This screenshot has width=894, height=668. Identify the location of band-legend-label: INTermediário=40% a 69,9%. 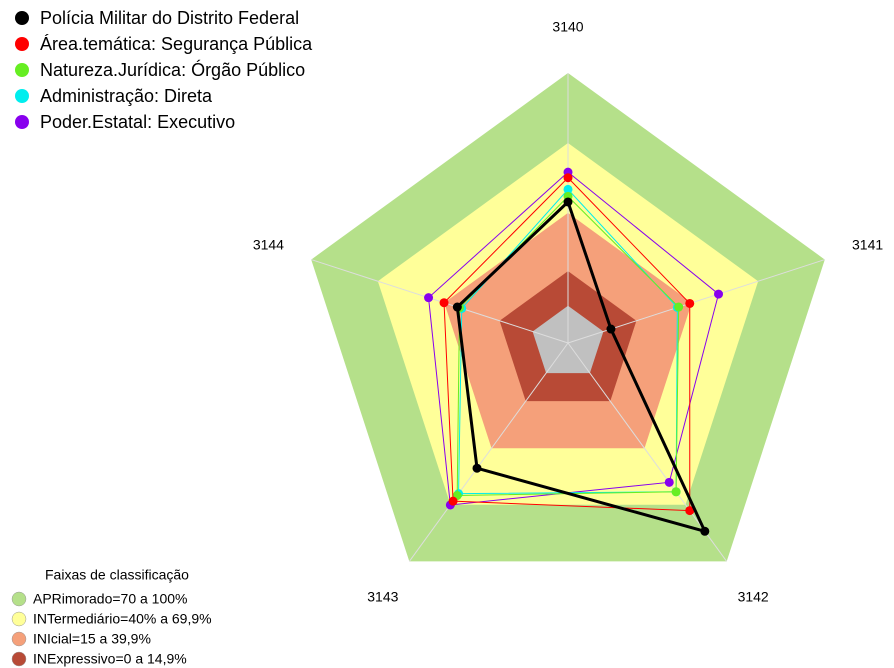
(122, 619).